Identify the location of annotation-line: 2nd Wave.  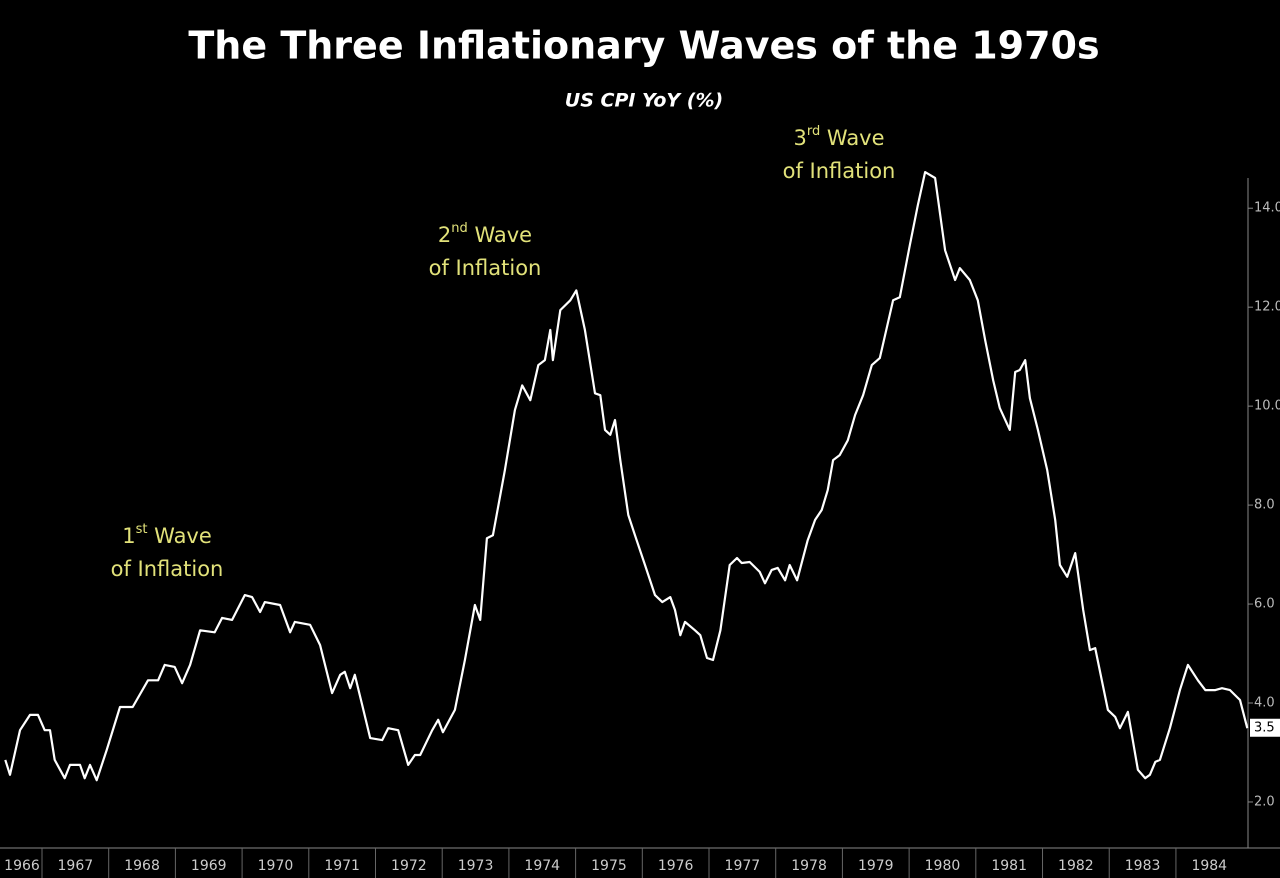
(485, 234).